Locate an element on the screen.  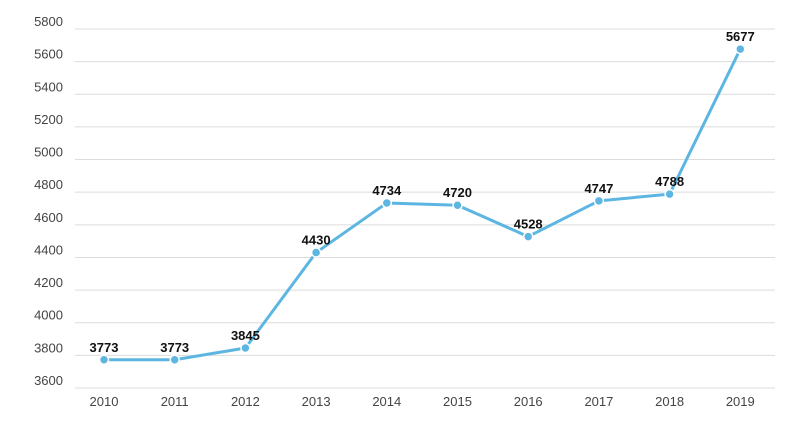
data-label: 4720 is located at coordinates (457, 192).